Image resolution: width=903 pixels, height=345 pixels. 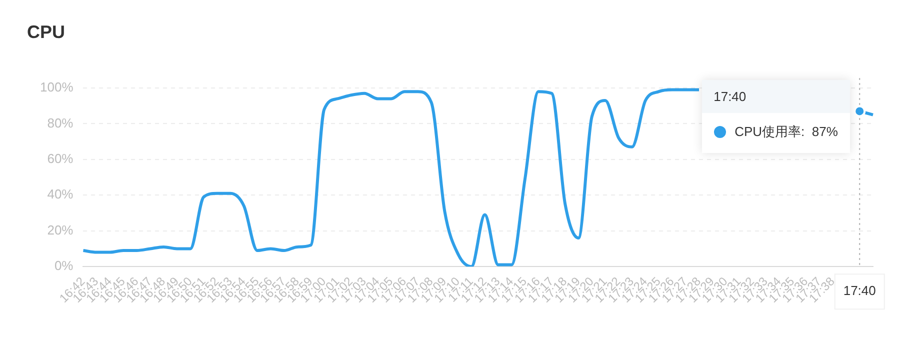 I want to click on chart-title: CPU, so click(x=46, y=32).